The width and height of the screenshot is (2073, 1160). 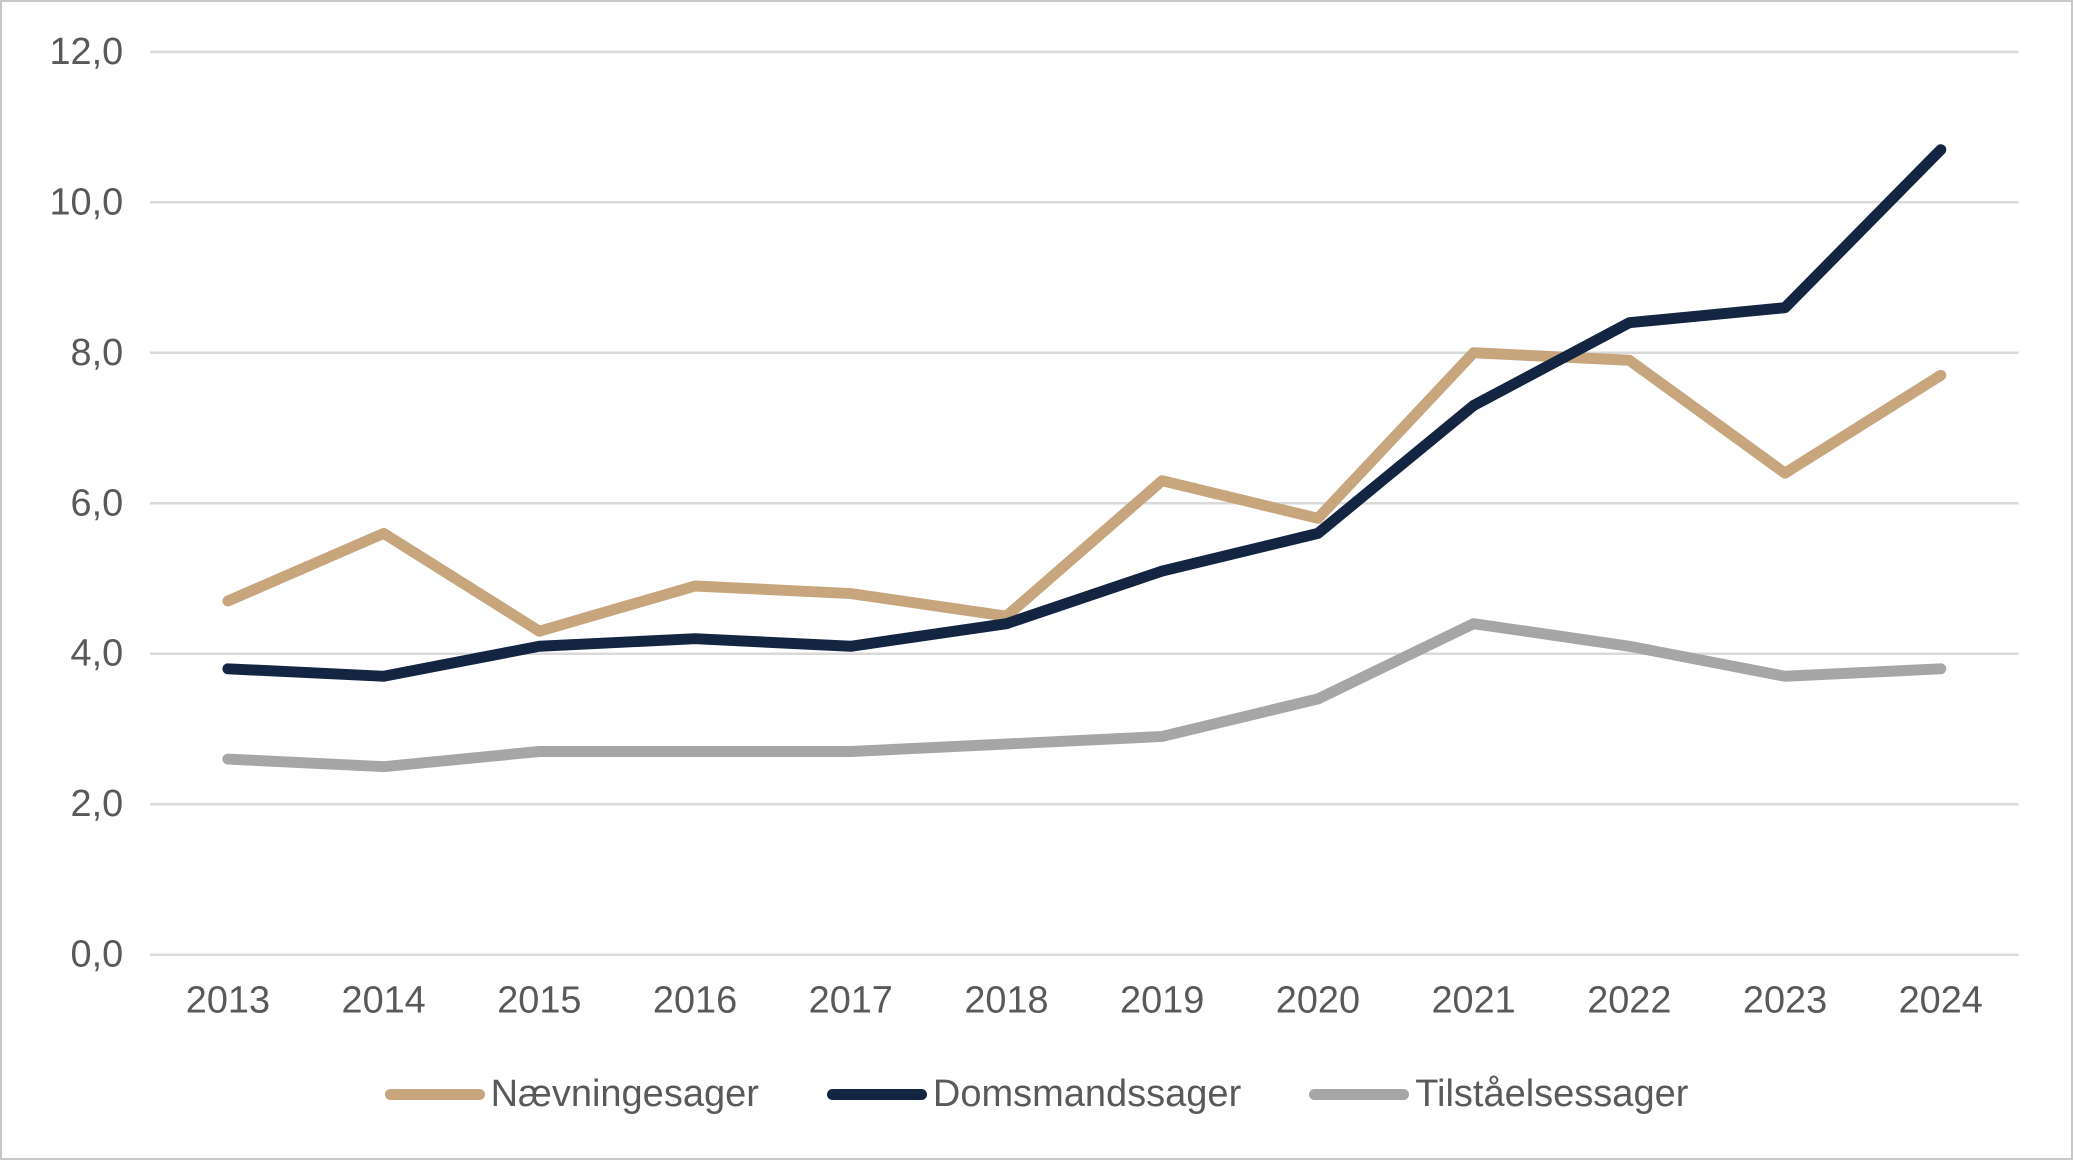 I want to click on legend-swatch-tilstaaelsessager, so click(x=1359, y=1094).